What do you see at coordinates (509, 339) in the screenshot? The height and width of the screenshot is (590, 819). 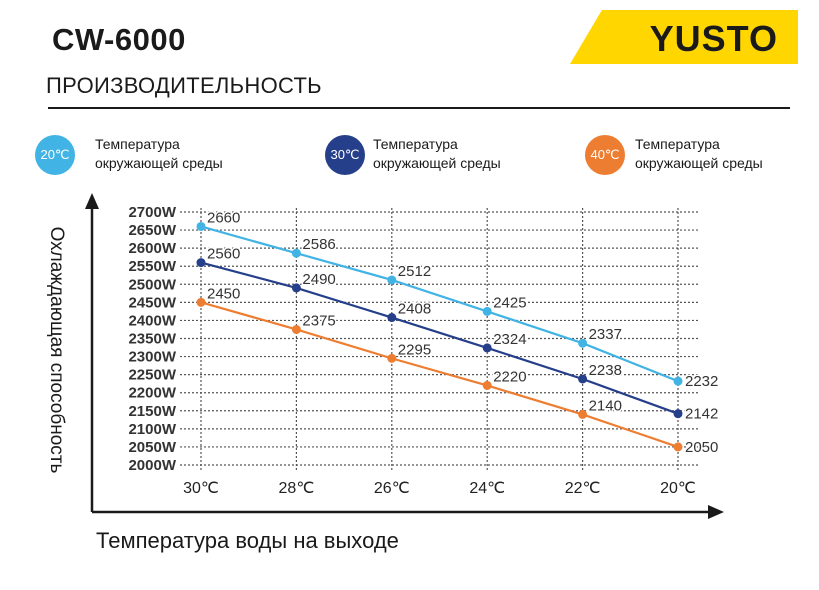 I see `data-label: 2324` at bounding box center [509, 339].